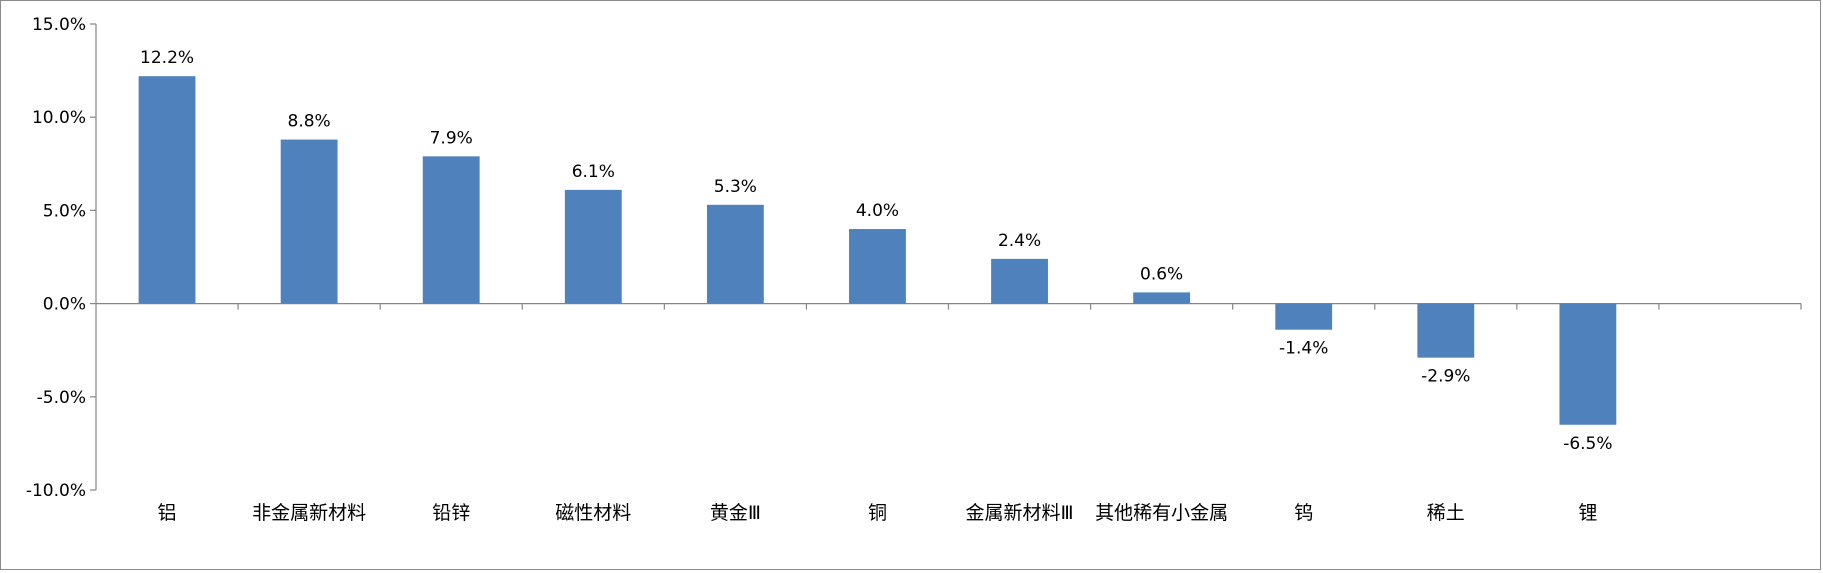 The image size is (1823, 573). Describe the element at coordinates (1303, 513) in the screenshot. I see `category-label: 钨` at that location.